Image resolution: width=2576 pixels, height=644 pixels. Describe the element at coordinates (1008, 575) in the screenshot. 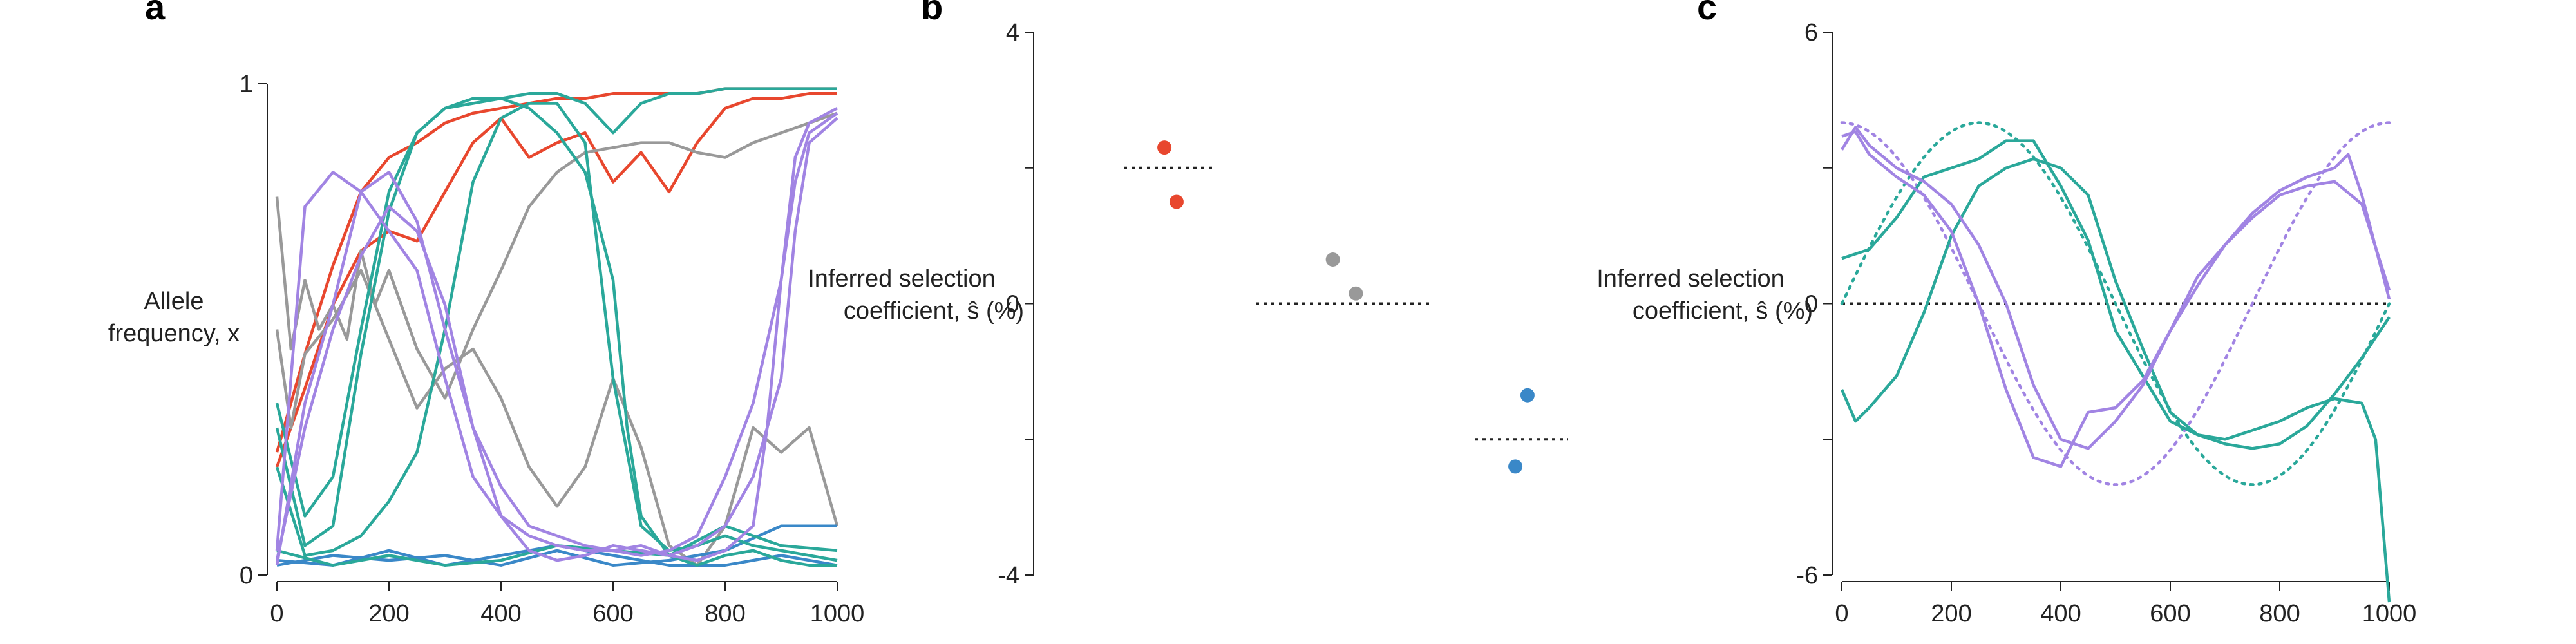

I see `panel-b-y-tick-label: -4` at that location.